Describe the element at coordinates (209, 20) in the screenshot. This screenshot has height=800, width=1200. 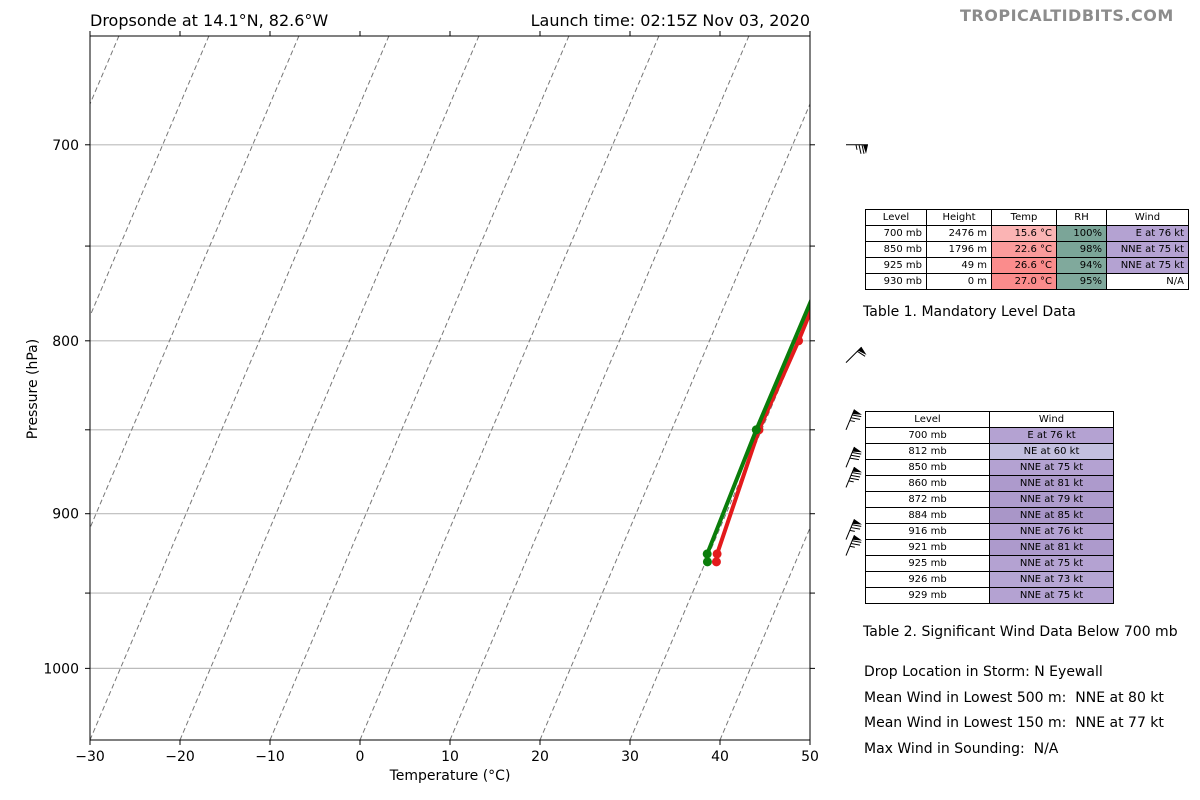
I see `chart-title: Dropsonde at 14.1°N, 82.6°W` at that location.